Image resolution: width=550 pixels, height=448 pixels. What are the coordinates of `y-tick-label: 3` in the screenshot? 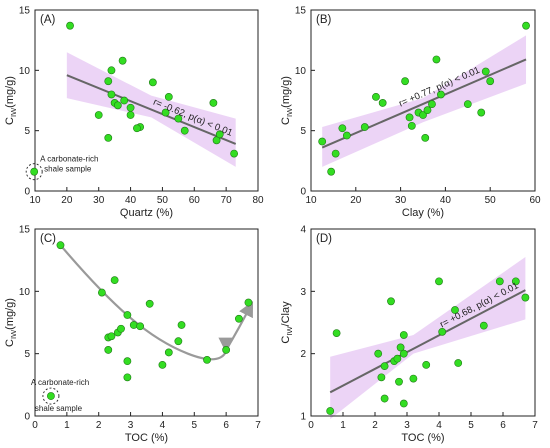 It's located at (303, 292).